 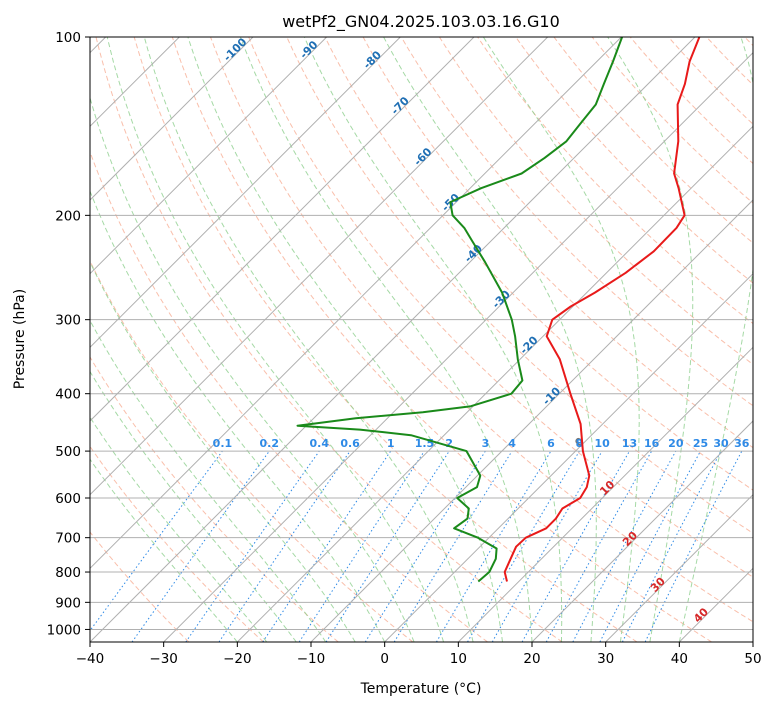 I want to click on x-tick-label: 30, so click(x=605, y=659).